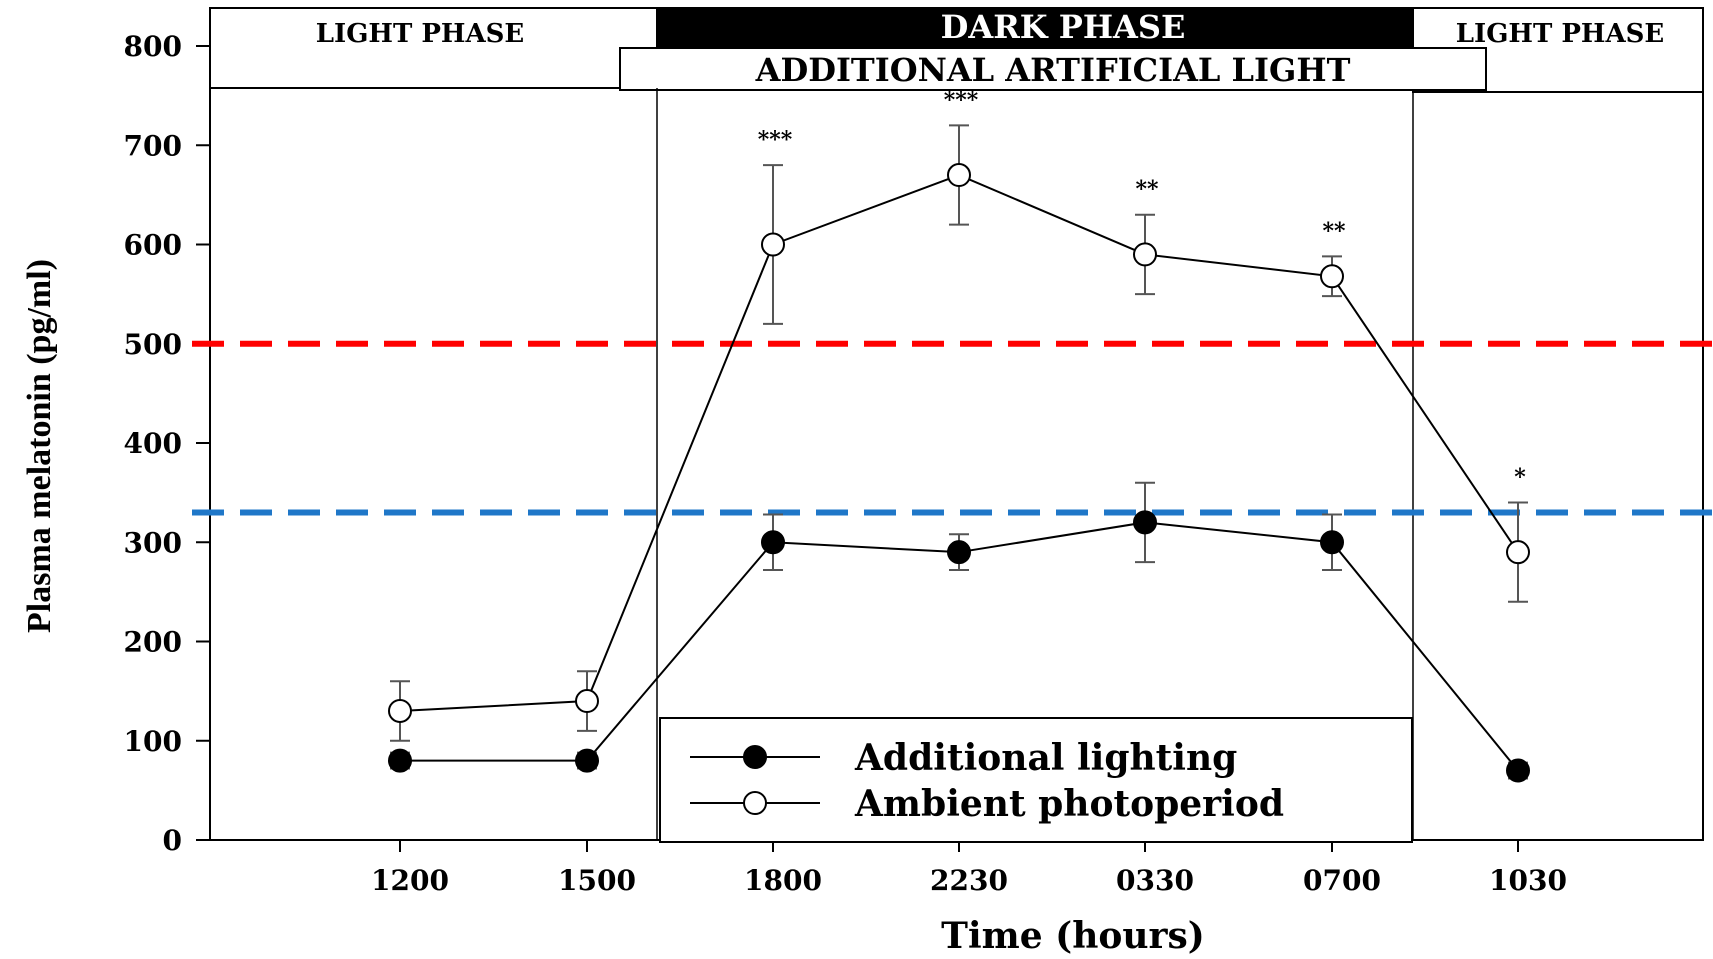 The image size is (1713, 959). Describe the element at coordinates (1342, 880) in the screenshot. I see `x-tick-label: 0700` at that location.